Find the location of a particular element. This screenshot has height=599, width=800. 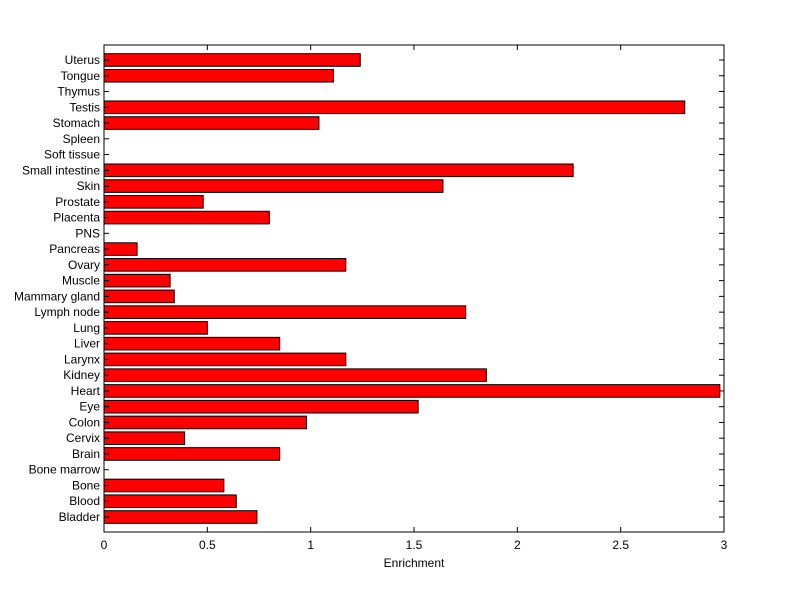

y-tick-label: Muscle is located at coordinates (81, 281).